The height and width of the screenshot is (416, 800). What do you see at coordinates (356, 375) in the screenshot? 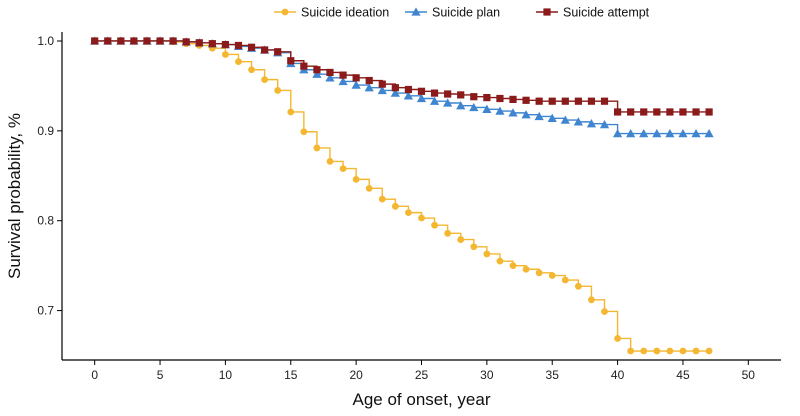
I see `x-tick-label: 20` at bounding box center [356, 375].